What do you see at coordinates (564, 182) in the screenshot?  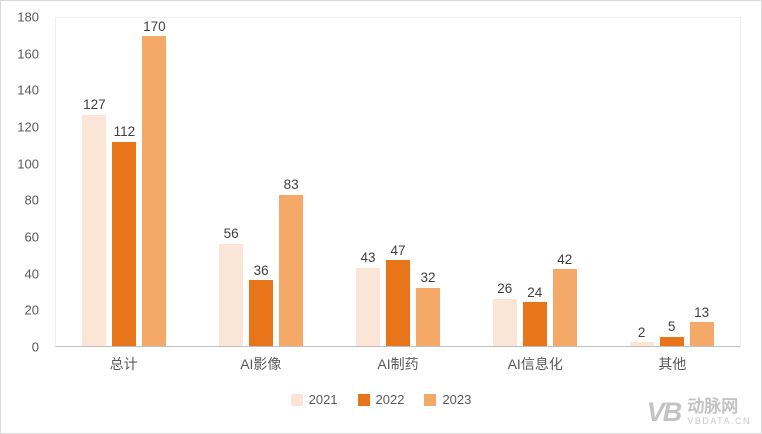 I see `bar-unit: 42` at bounding box center [564, 182].